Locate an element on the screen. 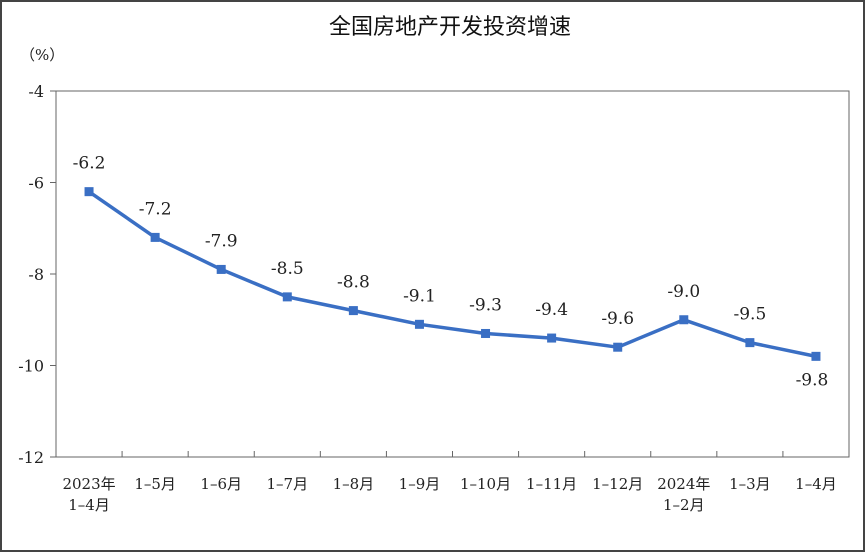 Image resolution: width=865 pixels, height=552 pixels. data-label: -9.6 is located at coordinates (617, 319).